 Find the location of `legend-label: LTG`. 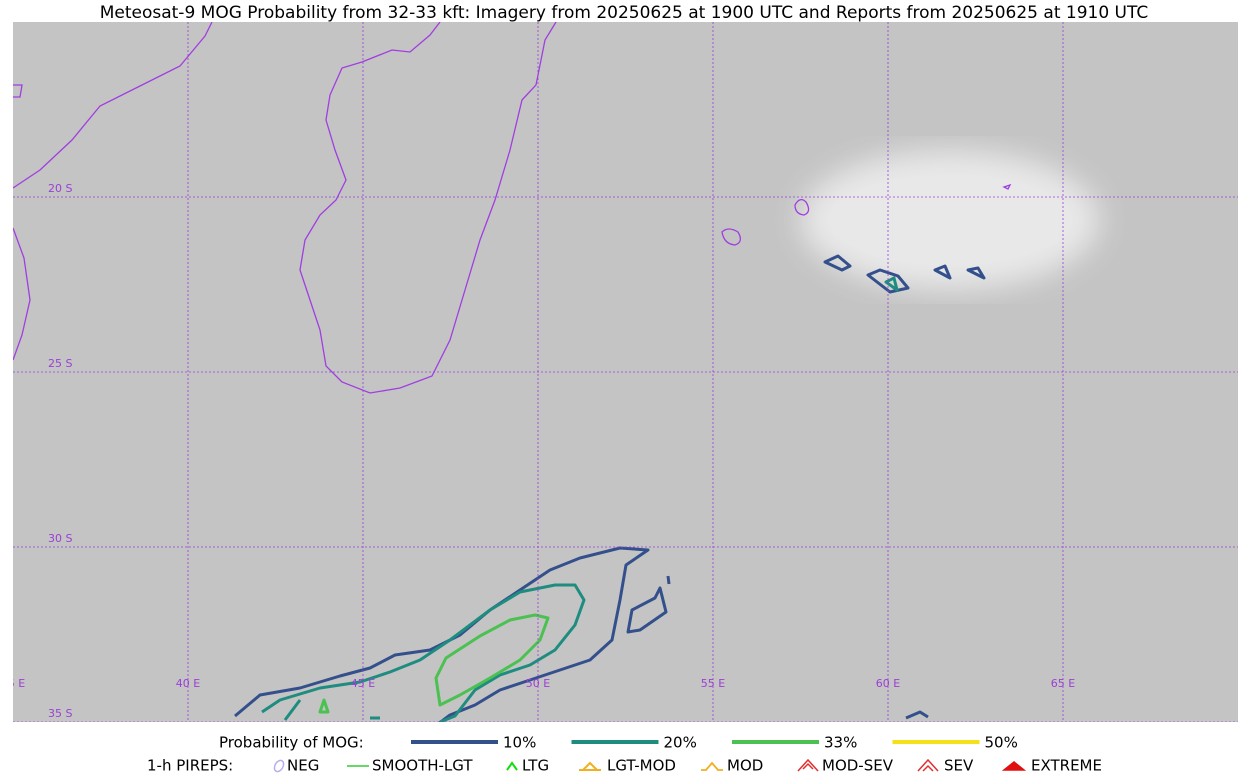

legend-label: LTG is located at coordinates (535, 766).